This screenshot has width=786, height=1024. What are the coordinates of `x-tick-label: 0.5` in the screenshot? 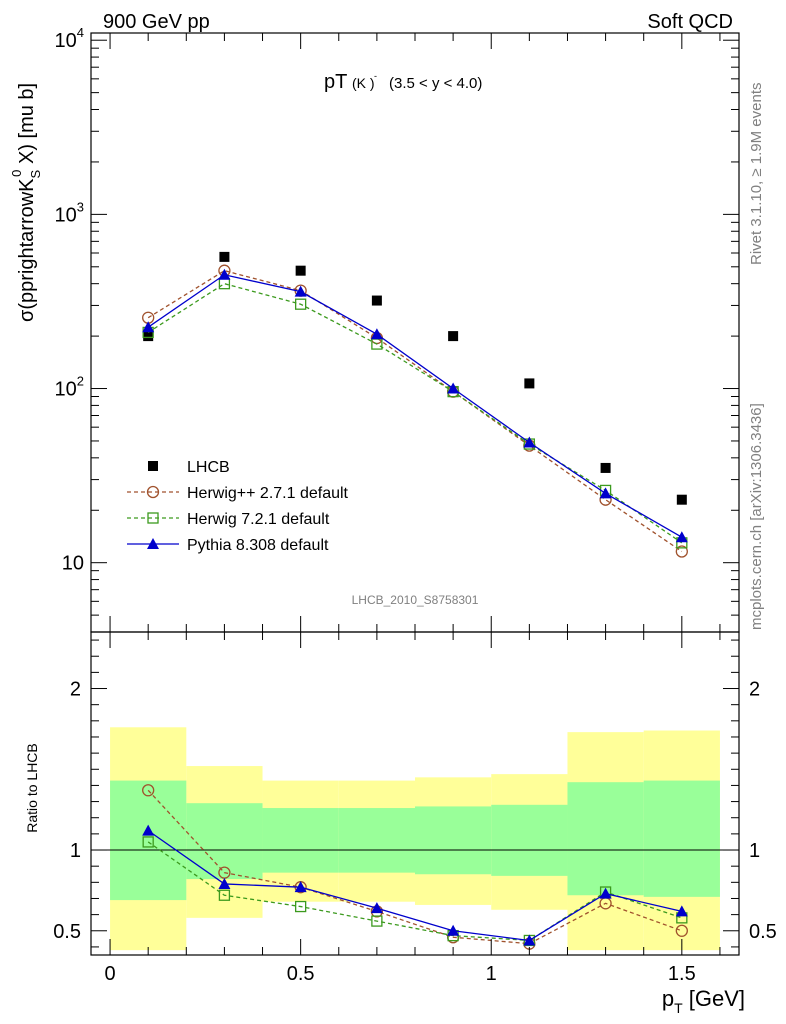 It's located at (301, 974).